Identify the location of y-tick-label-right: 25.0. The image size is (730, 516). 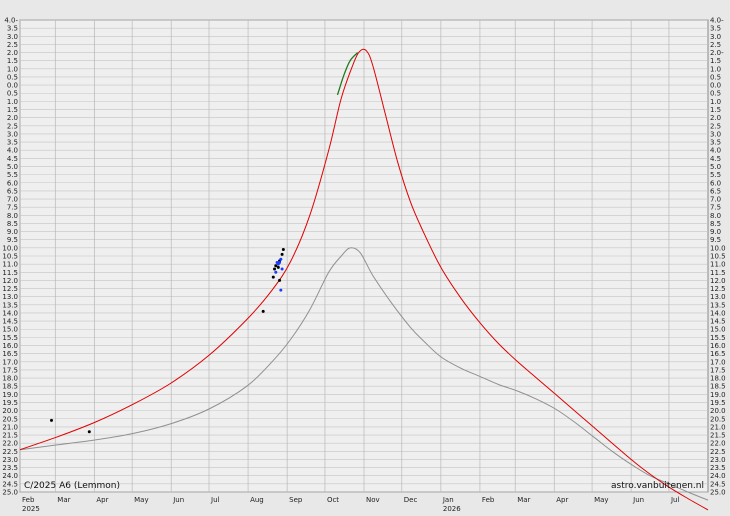
(718, 493).